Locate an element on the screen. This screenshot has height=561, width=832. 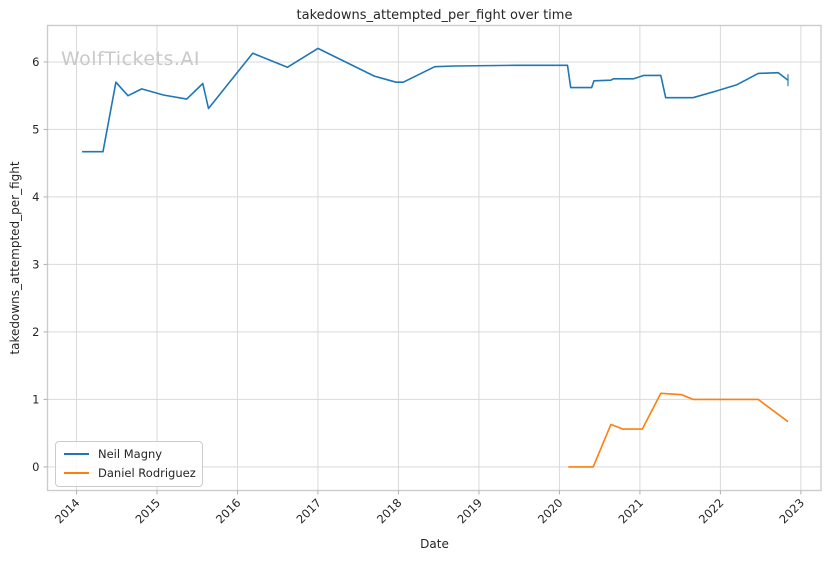
y-tick-label: 4 is located at coordinates (35, 197).